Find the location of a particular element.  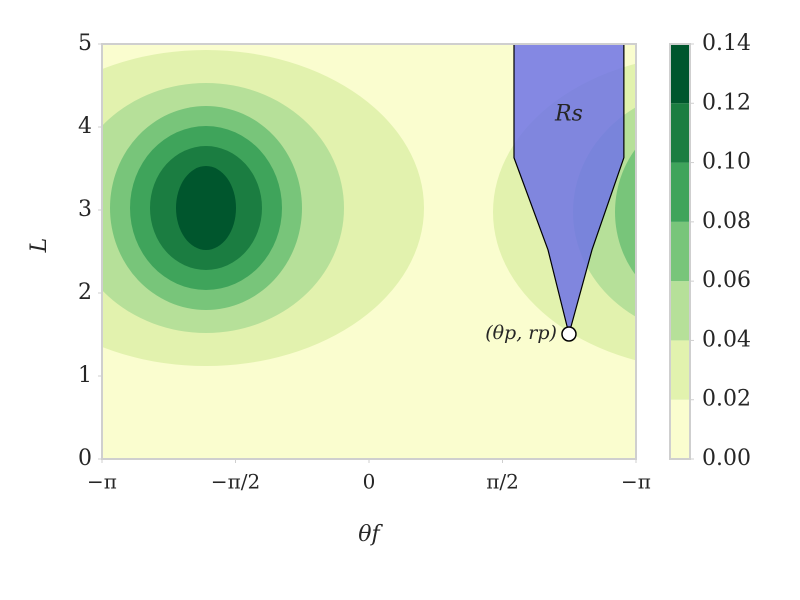

y-tick-label: 4 is located at coordinates (85, 126).